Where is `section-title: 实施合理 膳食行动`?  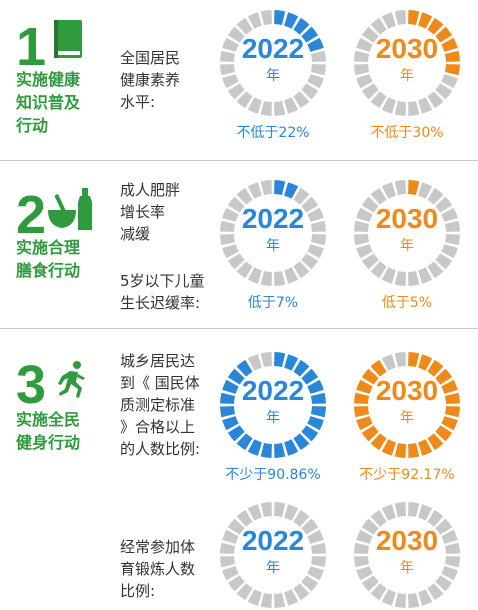 section-title: 实施合理 膳食行动 is located at coordinates (48, 259).